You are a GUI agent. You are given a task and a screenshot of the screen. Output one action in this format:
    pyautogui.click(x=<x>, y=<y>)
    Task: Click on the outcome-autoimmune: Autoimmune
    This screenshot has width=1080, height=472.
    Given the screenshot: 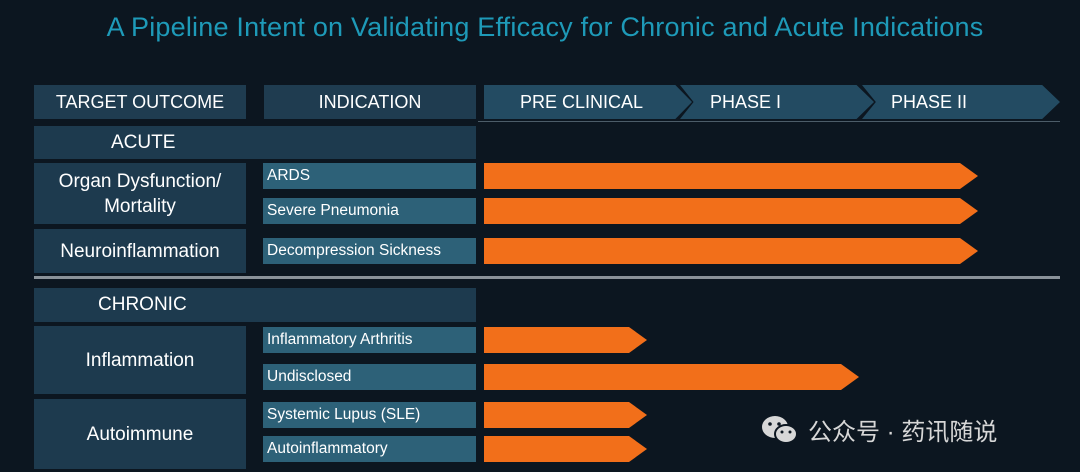 What is the action you would take?
    pyautogui.click(x=140, y=434)
    